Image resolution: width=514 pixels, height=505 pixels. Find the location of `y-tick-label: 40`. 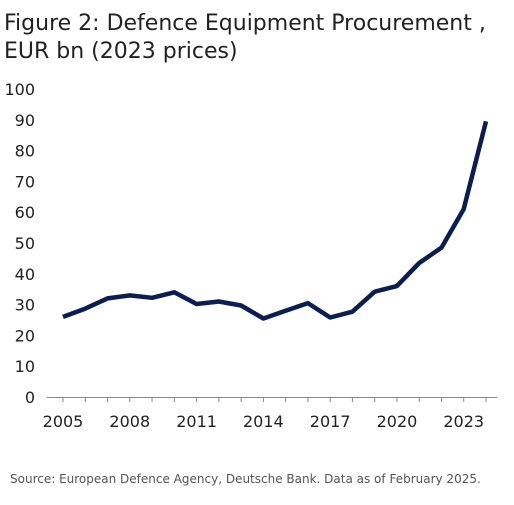

y-tick-label: 40 is located at coordinates (25, 274).